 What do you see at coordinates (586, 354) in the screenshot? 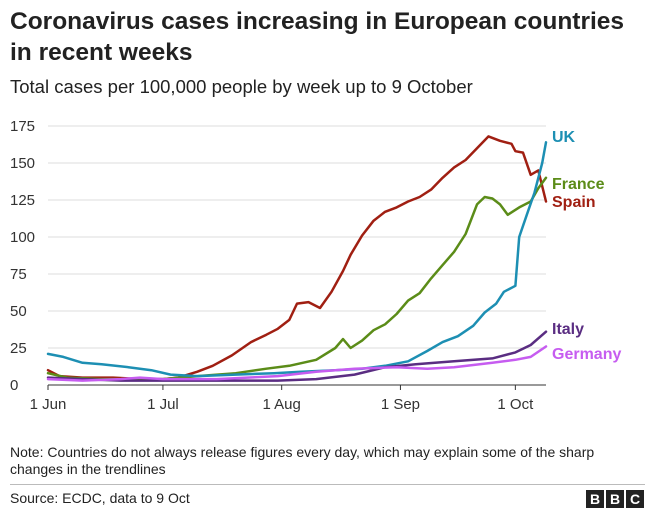
I see `series-label-germany: Germany` at bounding box center [586, 354].